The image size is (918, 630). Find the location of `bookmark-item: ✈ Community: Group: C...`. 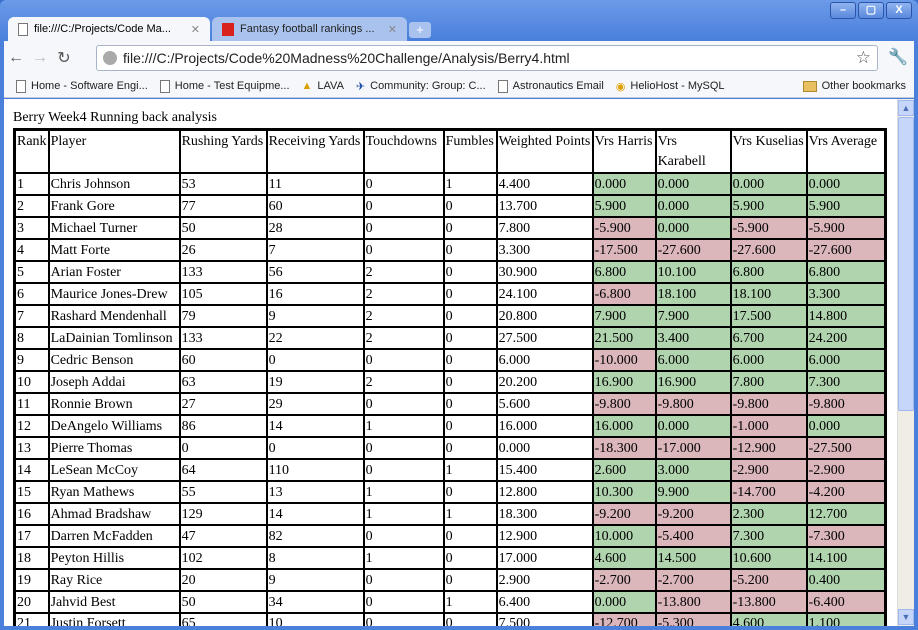

bookmark-item: ✈ Community: Group: C... is located at coordinates (421, 86).